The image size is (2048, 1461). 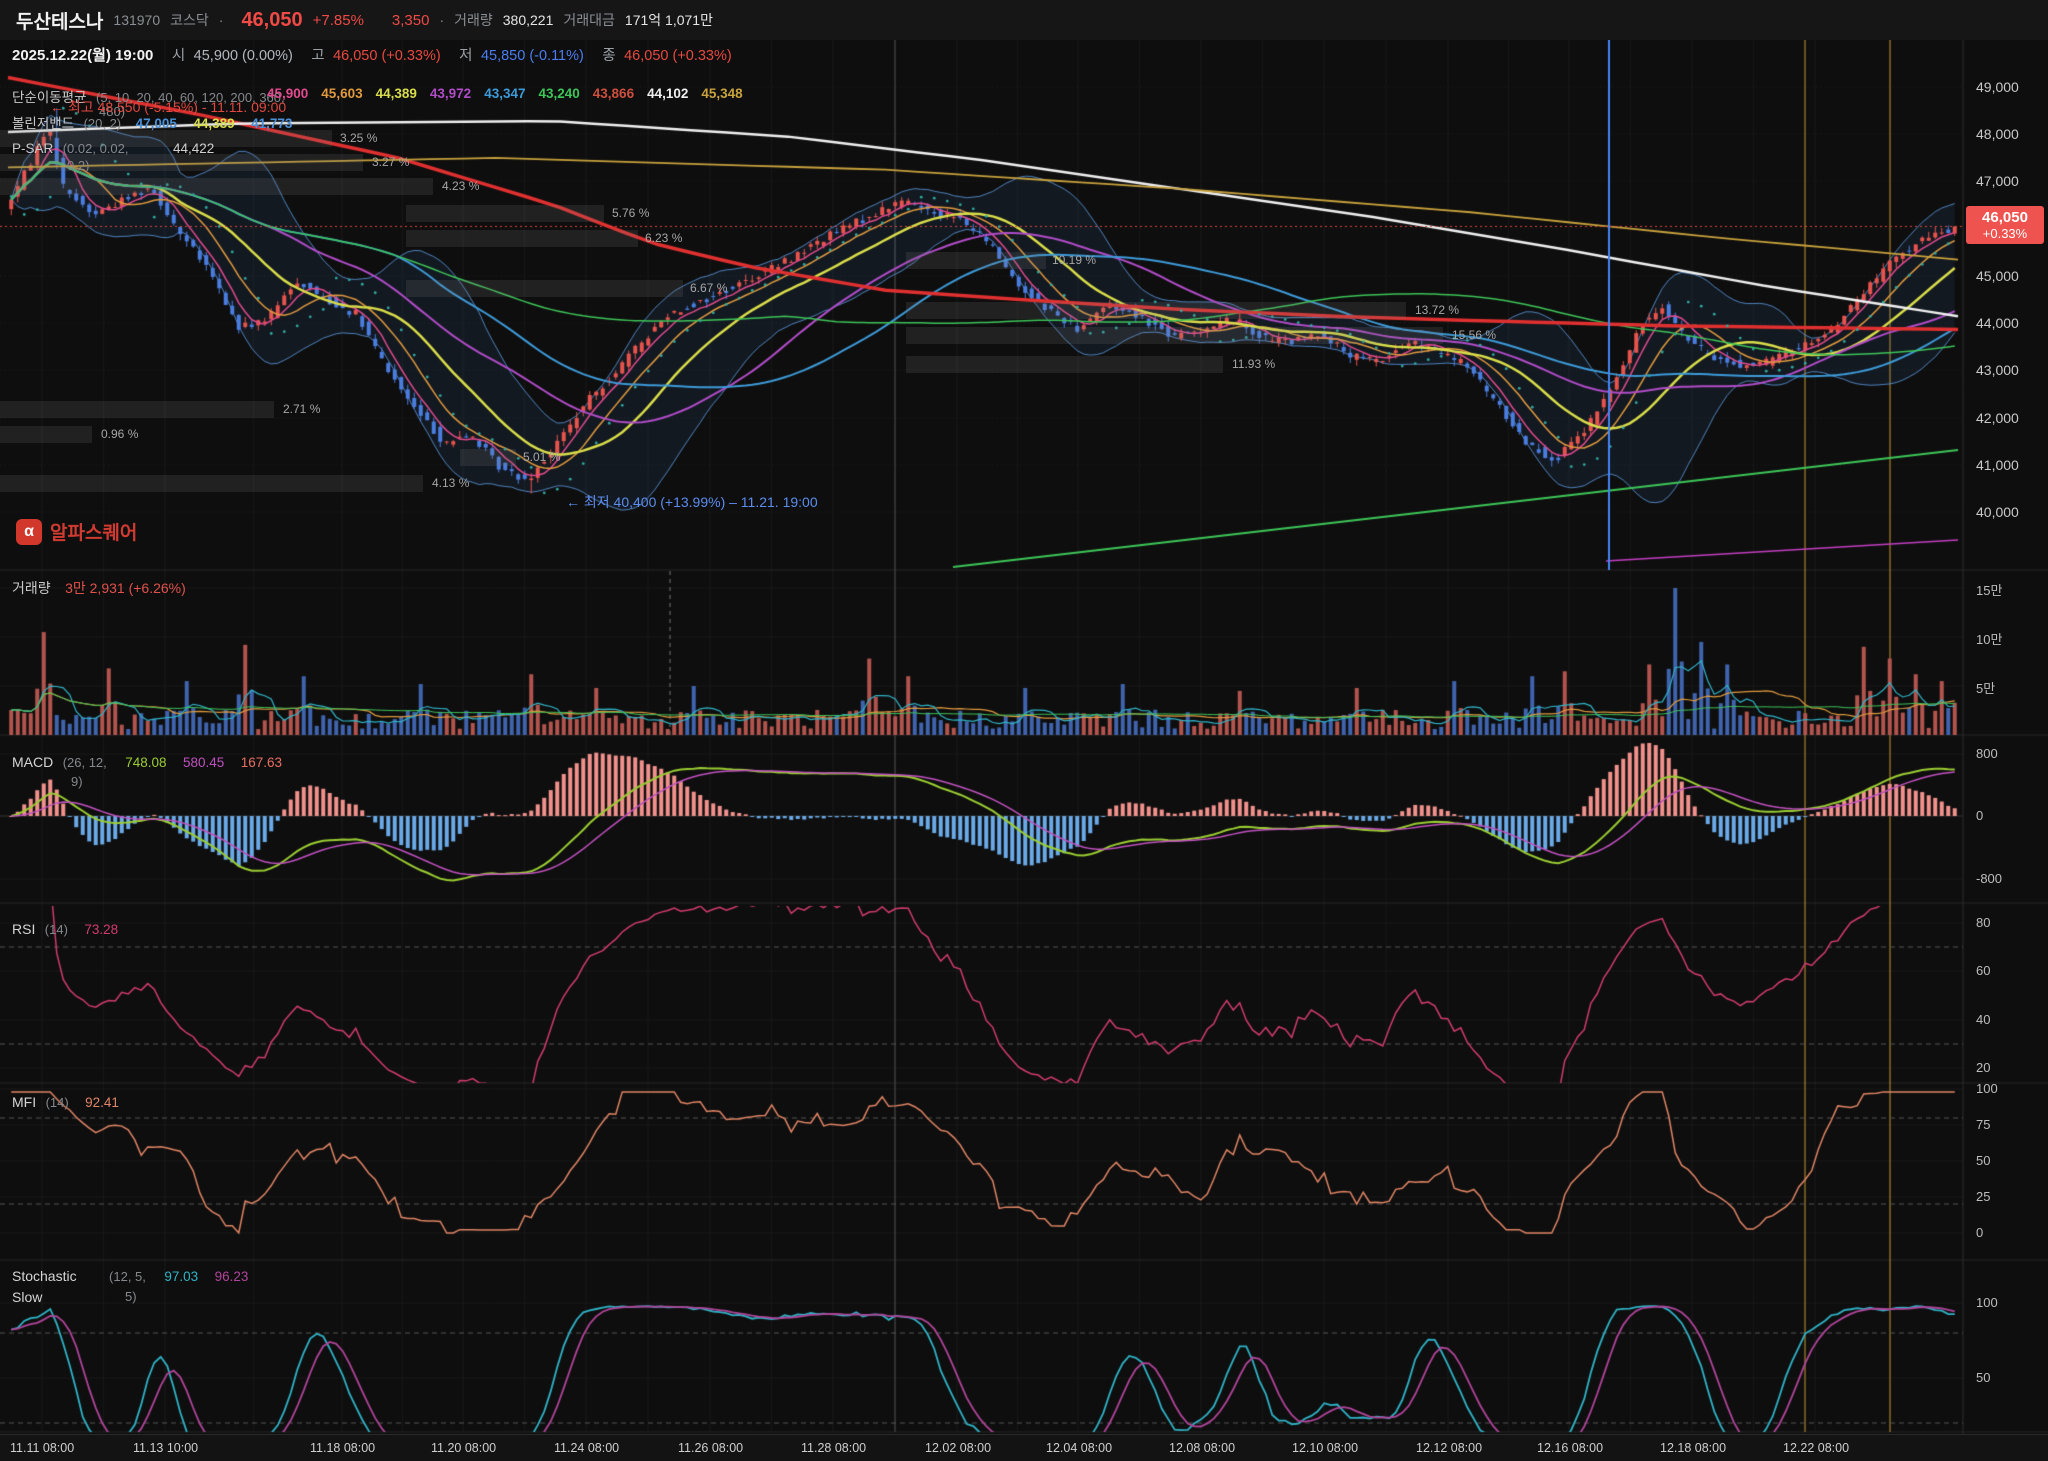 What do you see at coordinates (43, 123) in the screenshot?
I see `bollinger-label: 볼린저밴드` at bounding box center [43, 123].